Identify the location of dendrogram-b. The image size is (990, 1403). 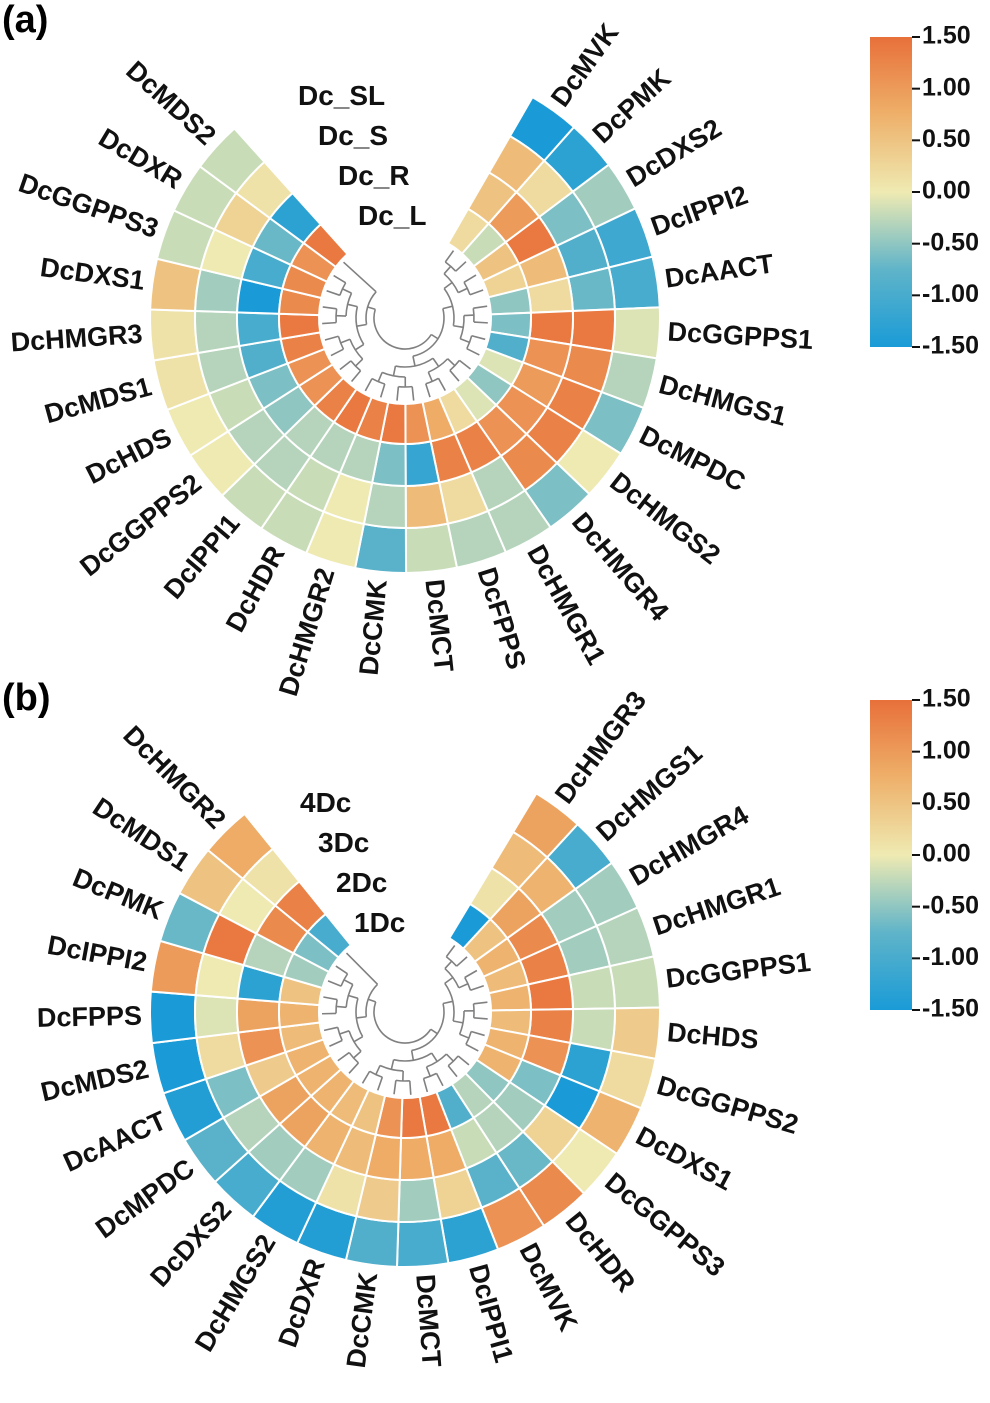
(405, 1020).